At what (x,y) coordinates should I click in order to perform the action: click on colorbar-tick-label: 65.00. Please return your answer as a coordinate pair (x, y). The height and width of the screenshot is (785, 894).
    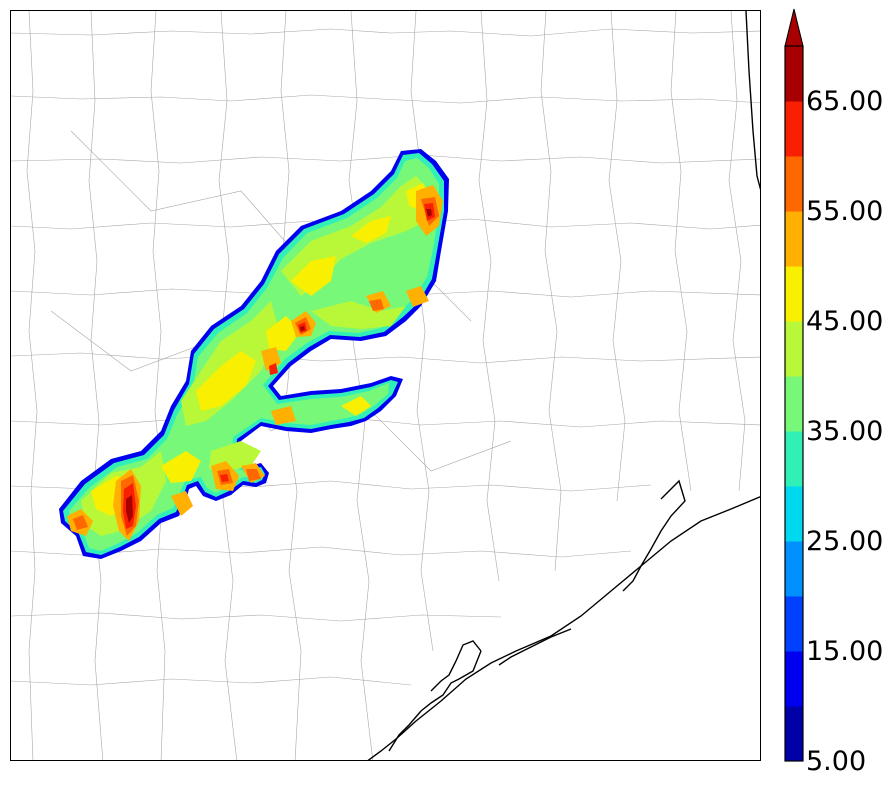
    Looking at the image, I should click on (845, 101).